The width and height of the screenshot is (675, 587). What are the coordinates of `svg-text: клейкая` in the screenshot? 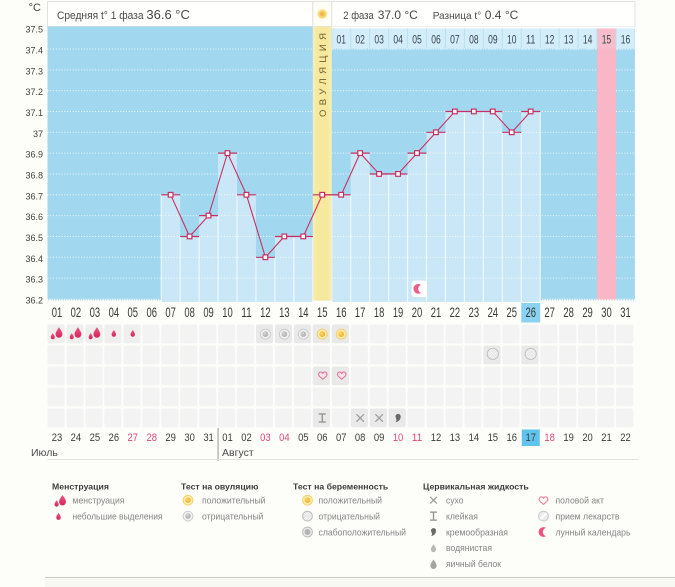 It's located at (462, 516).